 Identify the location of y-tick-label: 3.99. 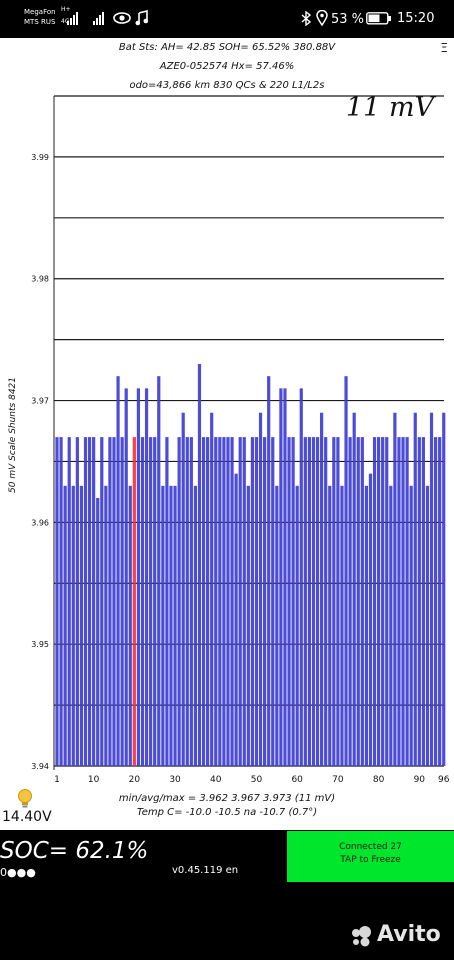
(40, 157).